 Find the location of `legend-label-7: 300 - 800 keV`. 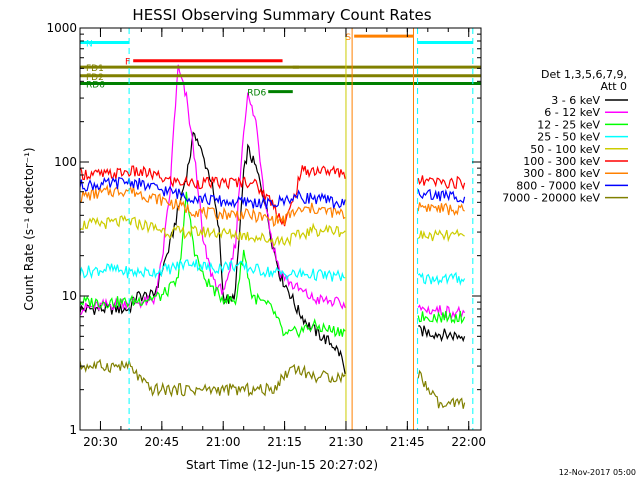

legend-label-7: 300 - 800 keV is located at coordinates (561, 173).